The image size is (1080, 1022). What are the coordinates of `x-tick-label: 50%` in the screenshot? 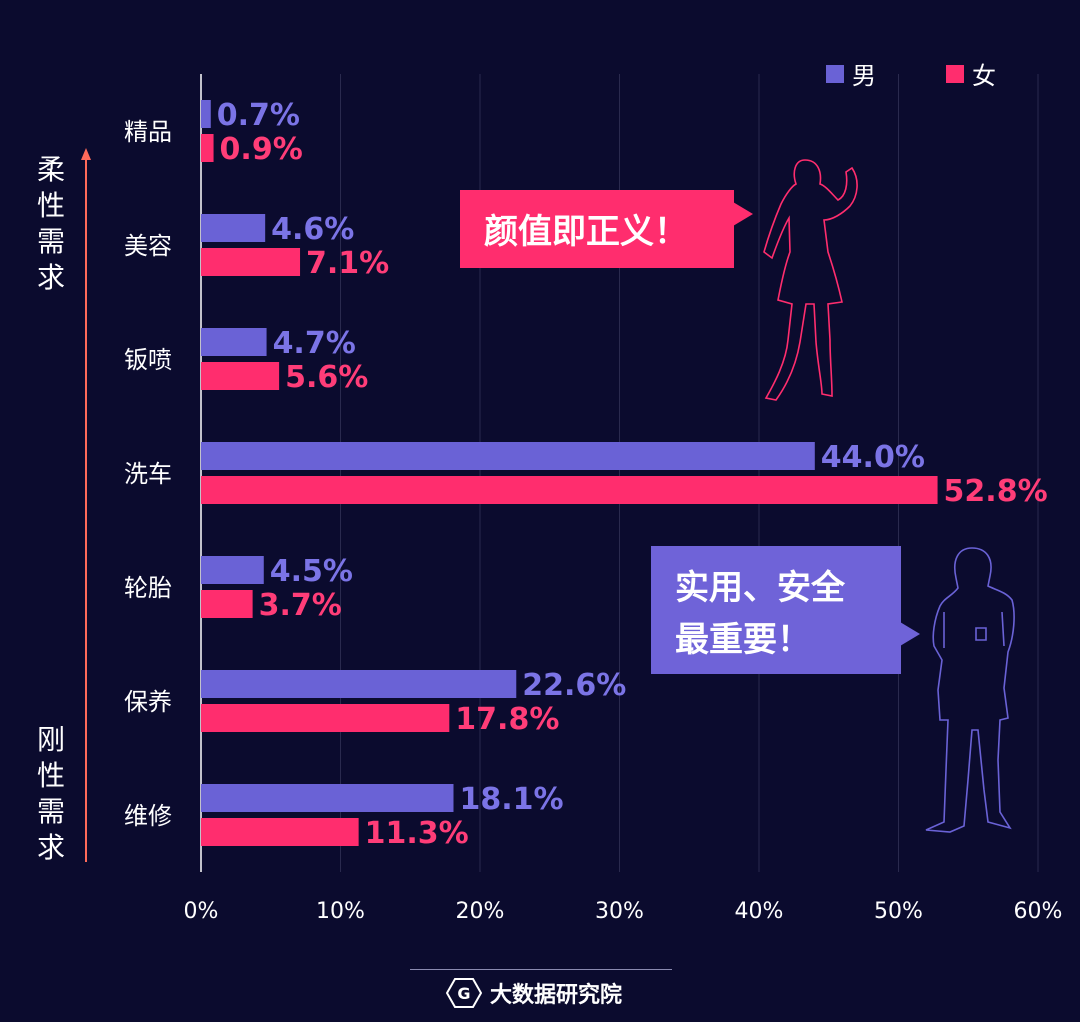 It's located at (898, 911).